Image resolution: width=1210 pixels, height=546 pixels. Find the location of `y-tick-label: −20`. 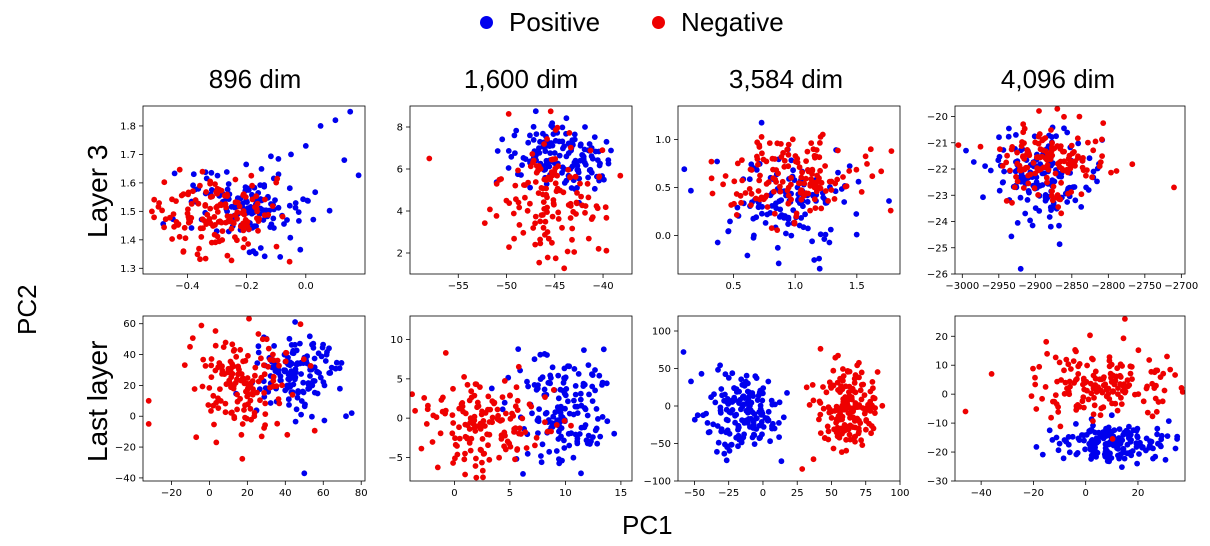

y-tick-label: −20 is located at coordinates (125, 448).